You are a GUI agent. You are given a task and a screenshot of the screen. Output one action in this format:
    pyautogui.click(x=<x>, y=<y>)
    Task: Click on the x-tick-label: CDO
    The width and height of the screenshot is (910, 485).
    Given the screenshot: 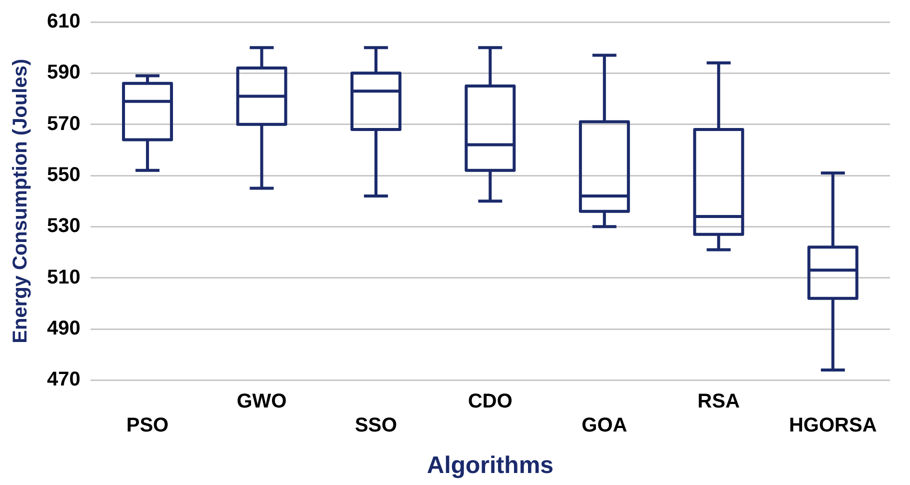 What is the action you would take?
    pyautogui.click(x=490, y=401)
    